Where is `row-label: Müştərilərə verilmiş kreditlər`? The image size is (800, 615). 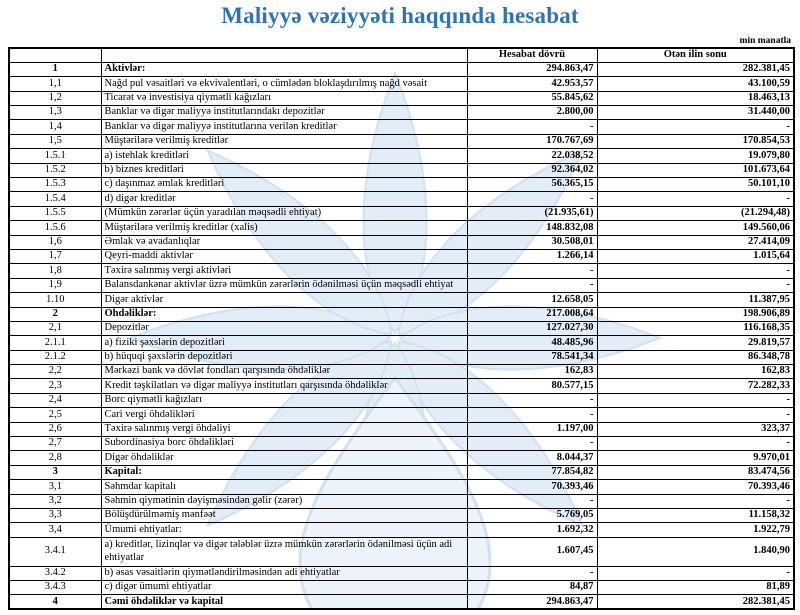
row-label: Müştərilərə verilmiş kreditlər is located at coordinates (284, 141).